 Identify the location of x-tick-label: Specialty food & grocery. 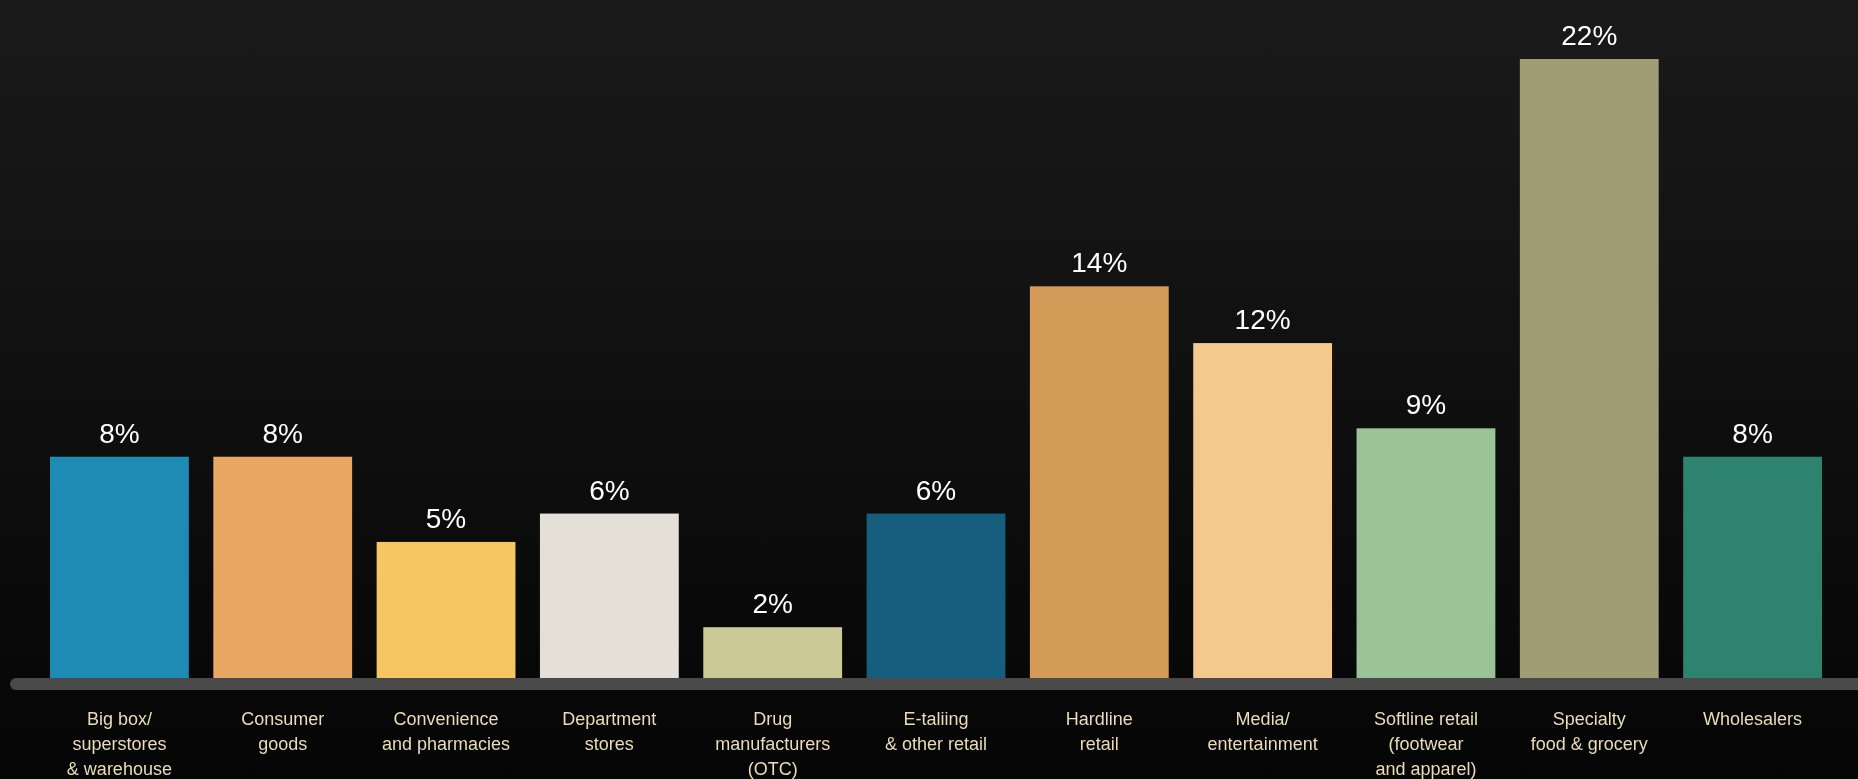
(1589, 731).